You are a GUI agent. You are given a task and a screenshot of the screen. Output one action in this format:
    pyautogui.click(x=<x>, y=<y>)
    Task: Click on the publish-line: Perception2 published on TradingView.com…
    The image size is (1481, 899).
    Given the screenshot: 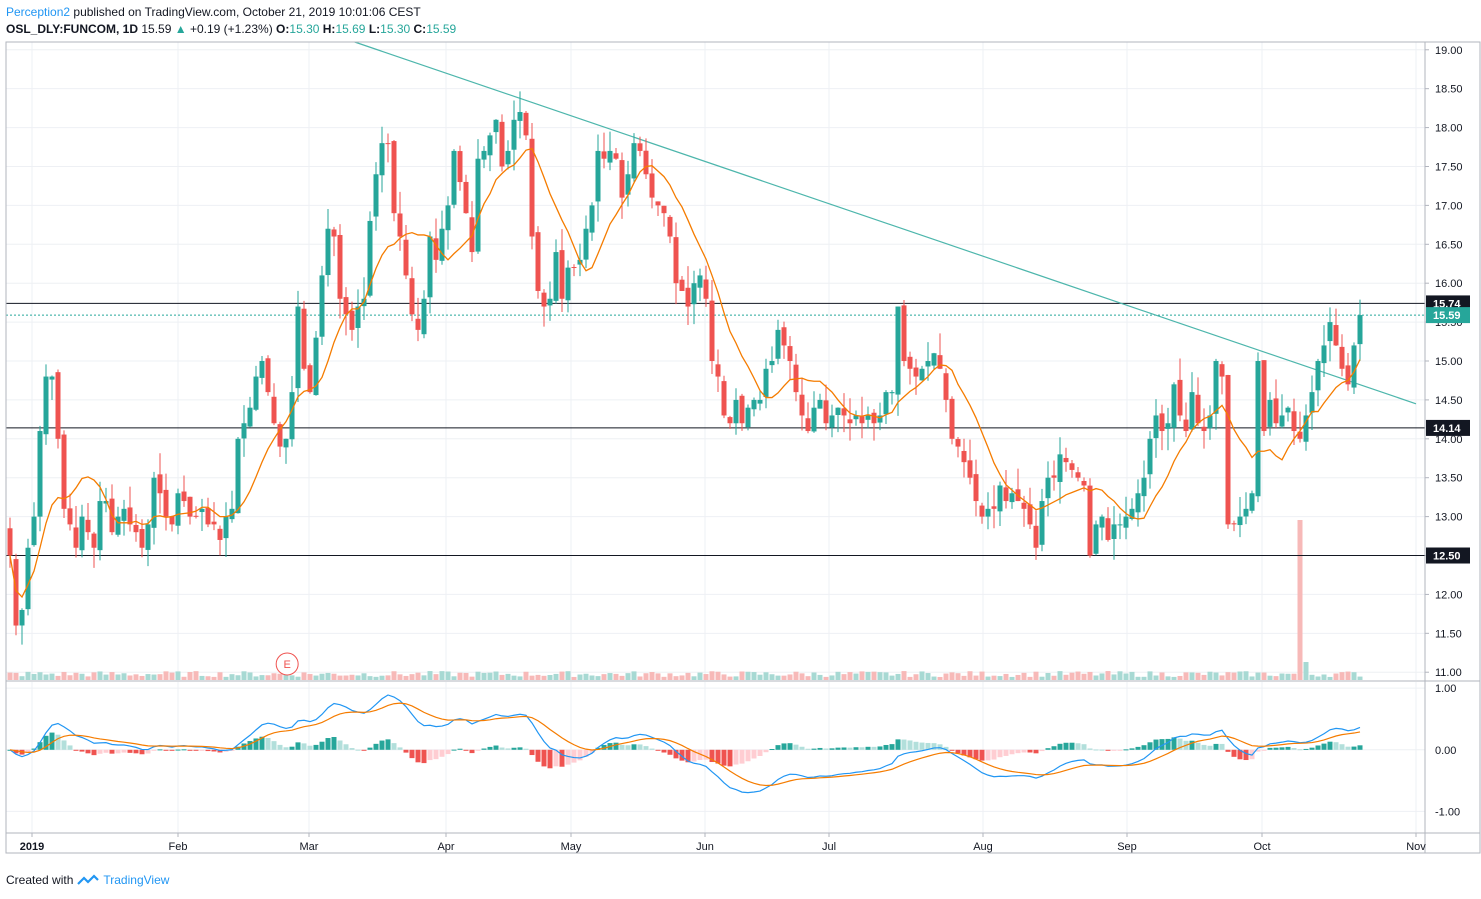 What is the action you would take?
    pyautogui.click(x=231, y=12)
    